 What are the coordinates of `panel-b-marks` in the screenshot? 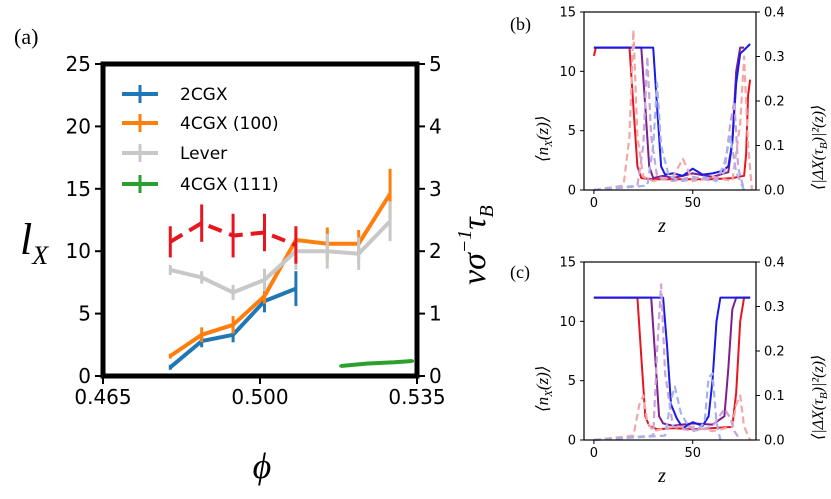 It's located at (673, 110).